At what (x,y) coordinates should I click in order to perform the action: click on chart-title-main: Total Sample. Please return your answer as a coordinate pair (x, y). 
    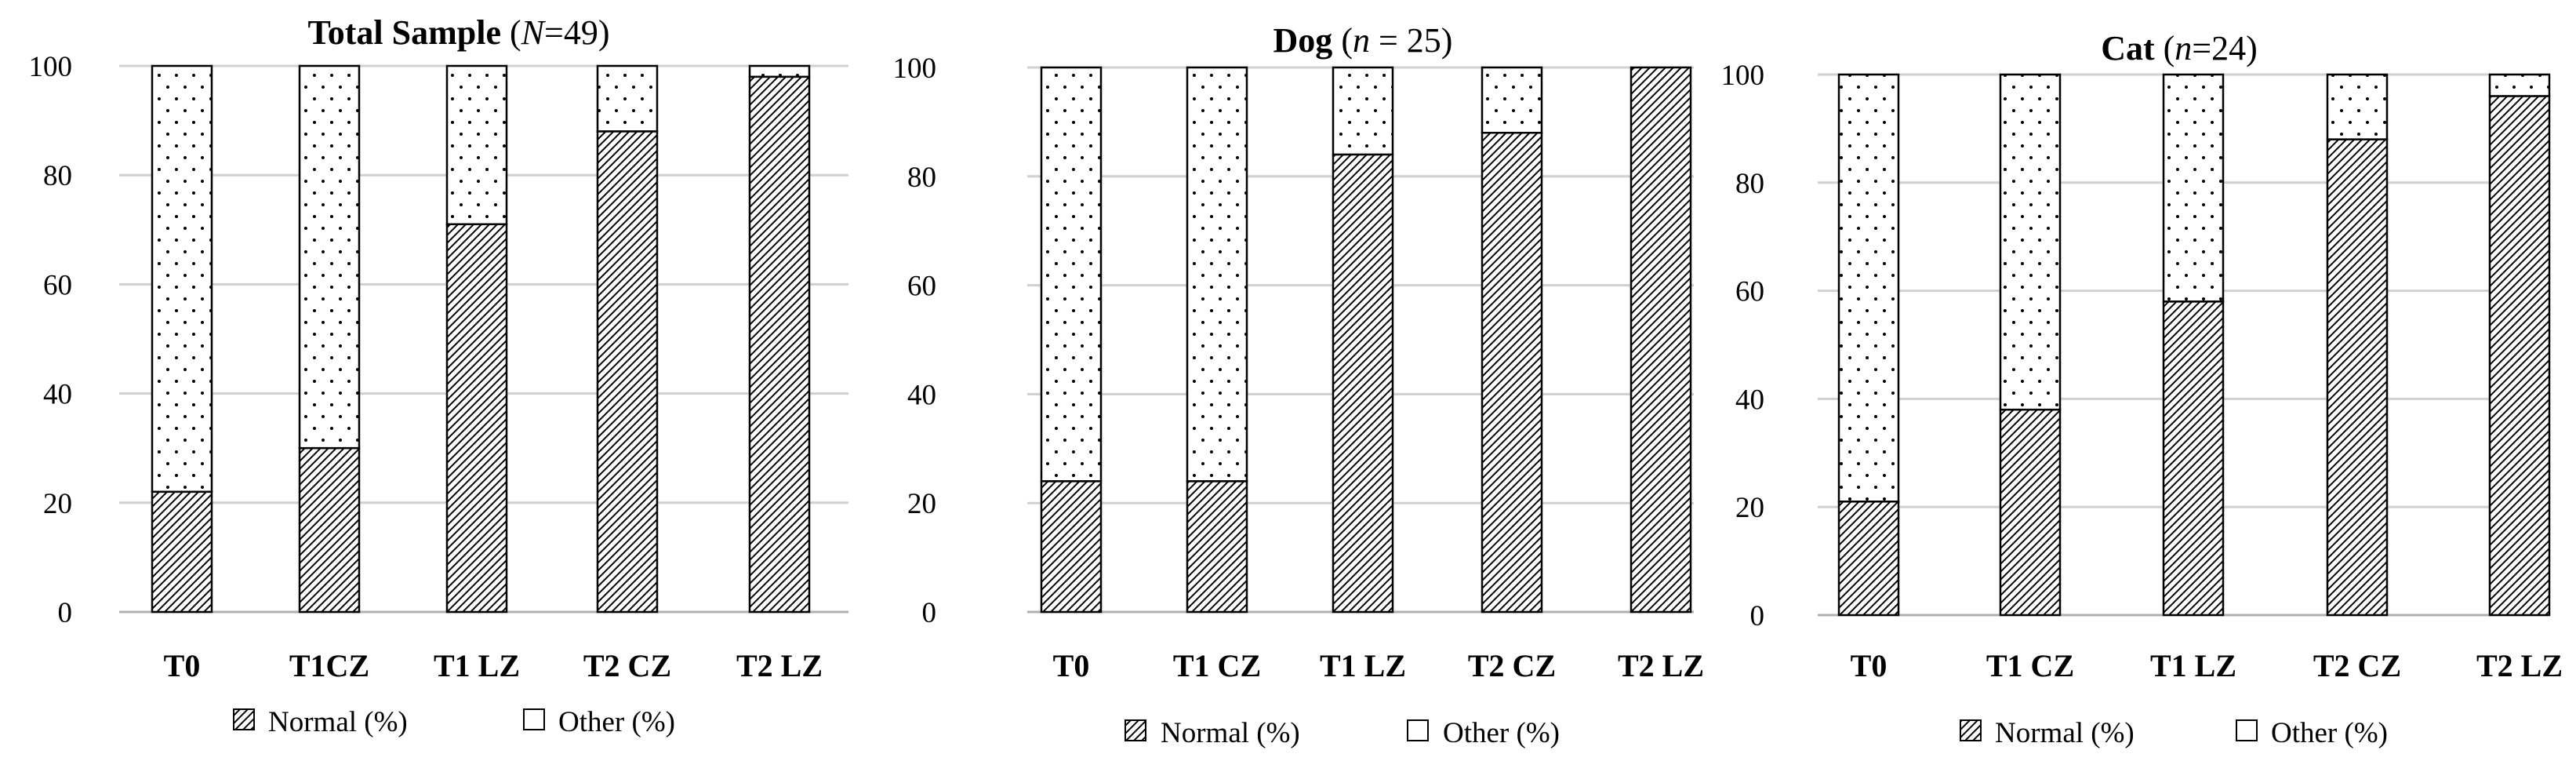
    Looking at the image, I should click on (408, 32).